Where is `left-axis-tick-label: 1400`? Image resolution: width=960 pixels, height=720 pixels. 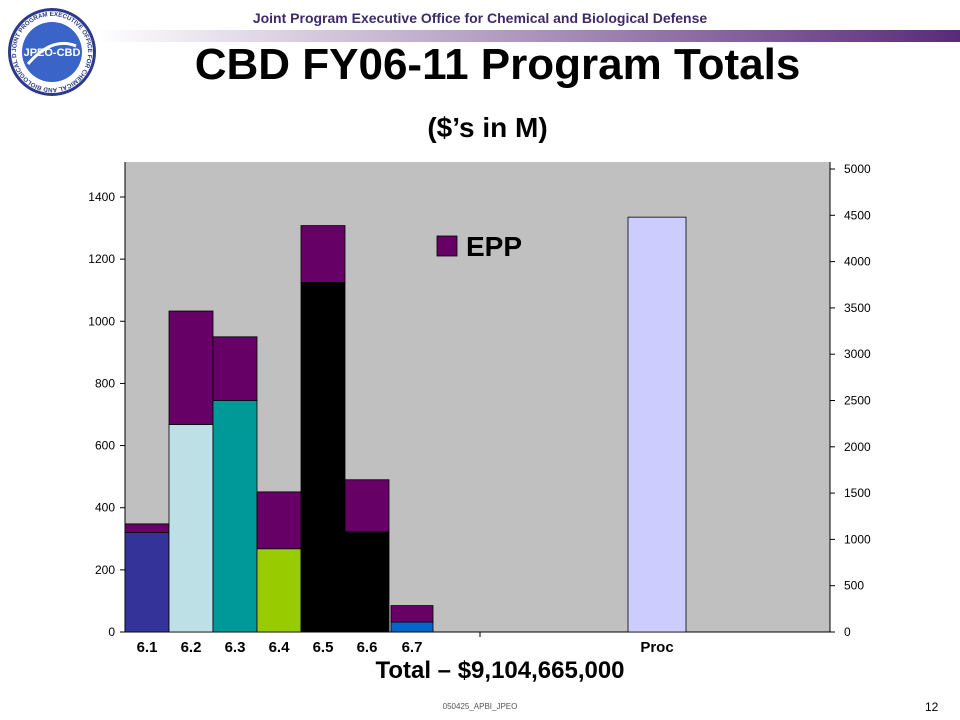
left-axis-tick-label: 1400 is located at coordinates (101, 197).